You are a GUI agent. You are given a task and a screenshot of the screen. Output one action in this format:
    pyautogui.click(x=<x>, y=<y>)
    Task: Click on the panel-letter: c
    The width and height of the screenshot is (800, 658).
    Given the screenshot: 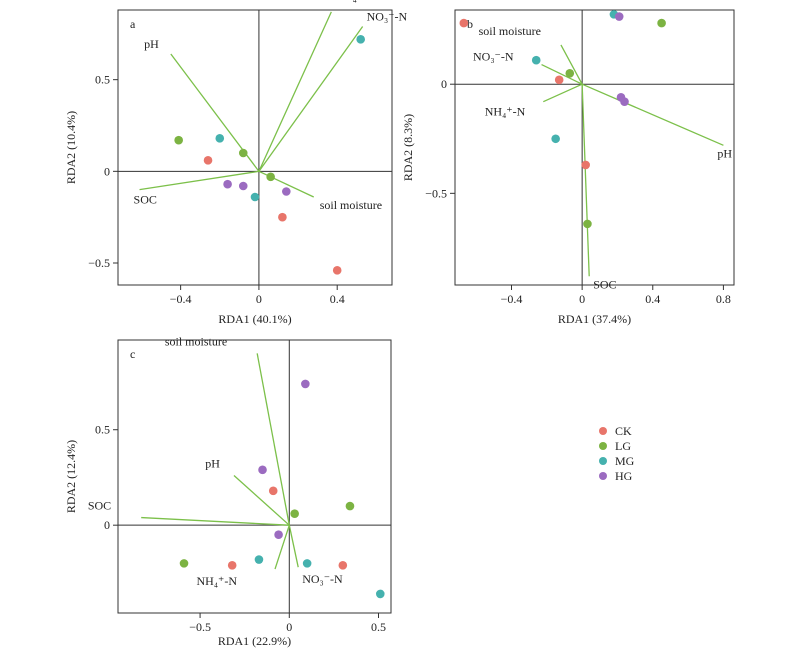 What is the action you would take?
    pyautogui.click(x=132, y=354)
    